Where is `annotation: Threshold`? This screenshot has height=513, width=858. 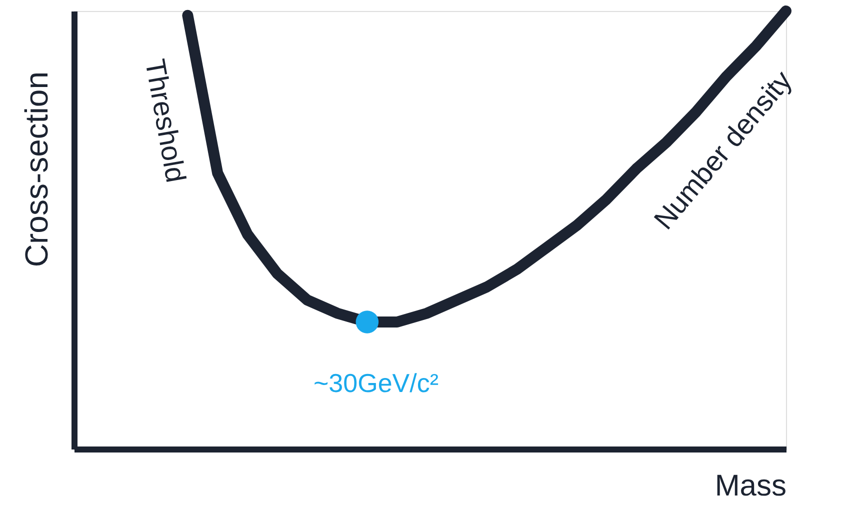
annotation: Threshold is located at coordinates (165, 120).